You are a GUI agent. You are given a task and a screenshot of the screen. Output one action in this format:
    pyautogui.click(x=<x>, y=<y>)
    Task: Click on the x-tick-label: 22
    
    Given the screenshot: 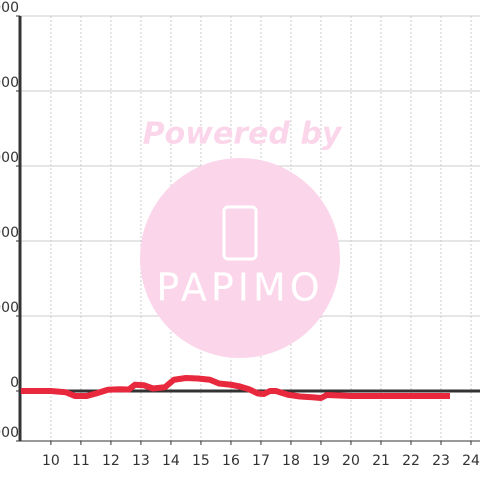 What is the action you would take?
    pyautogui.click(x=411, y=461)
    